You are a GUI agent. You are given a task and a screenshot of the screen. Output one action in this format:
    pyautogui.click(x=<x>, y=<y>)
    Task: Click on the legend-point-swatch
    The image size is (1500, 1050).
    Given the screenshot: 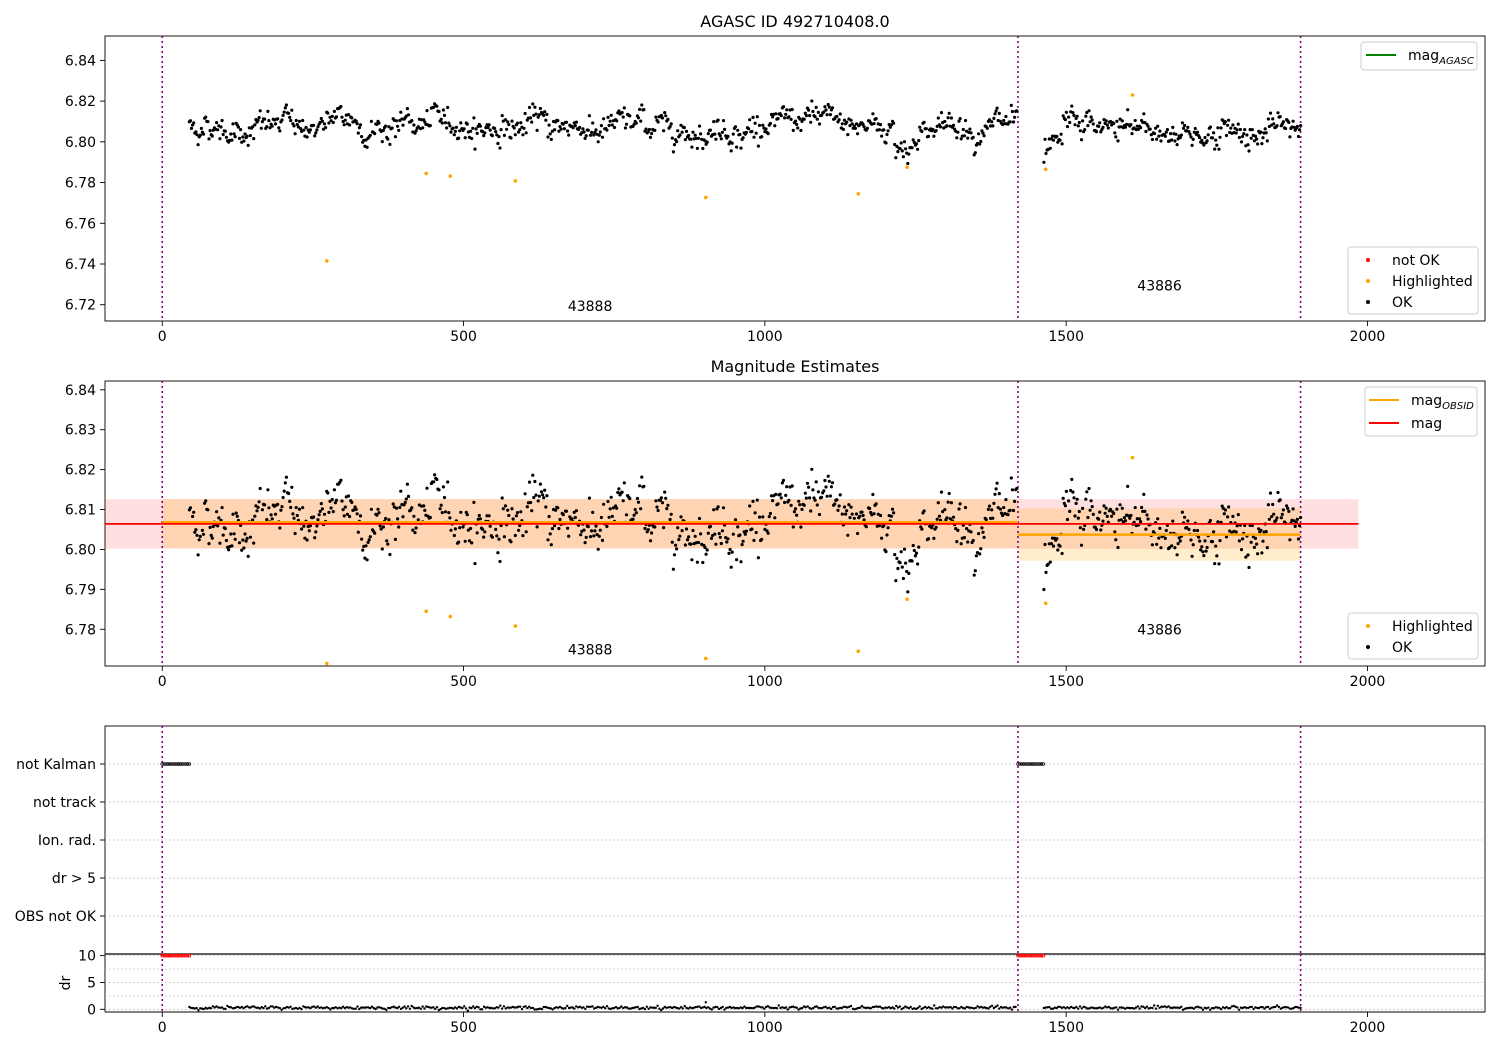 What is the action you would take?
    pyautogui.click(x=1368, y=302)
    